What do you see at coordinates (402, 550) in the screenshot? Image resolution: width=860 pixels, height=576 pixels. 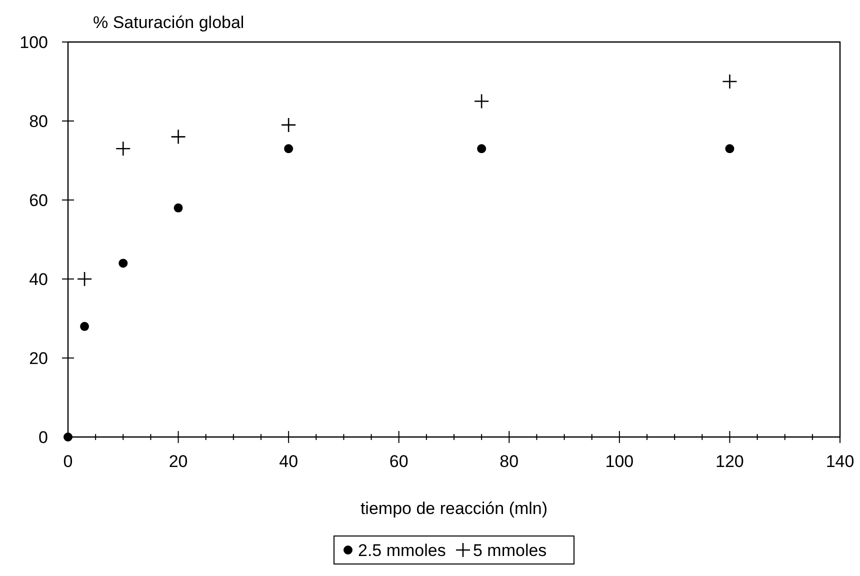 I see `legend-label: 2.5 mmoles` at bounding box center [402, 550].